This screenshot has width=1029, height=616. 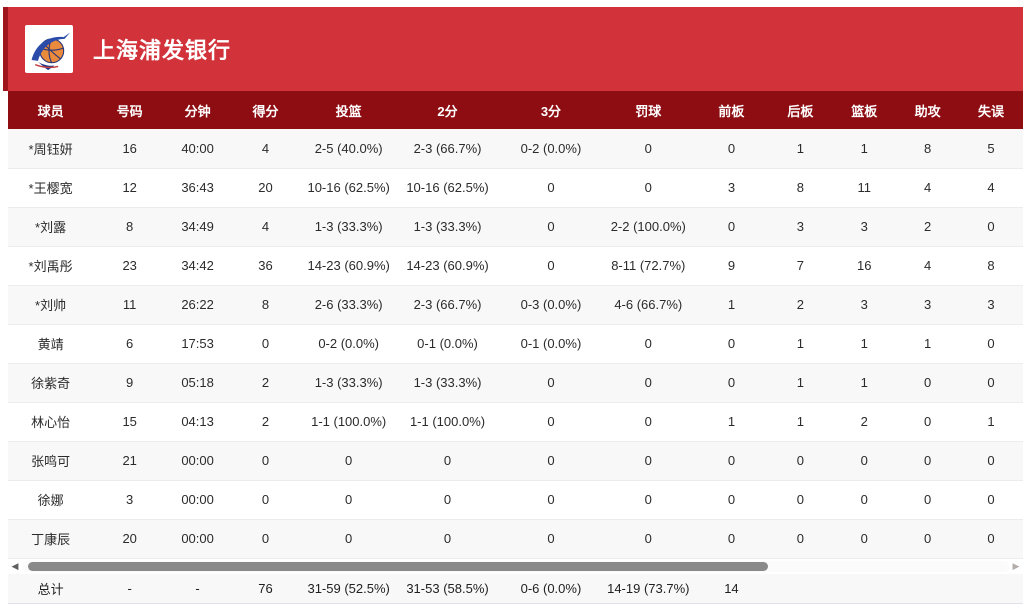 I want to click on column-header-1: 球员, so click(x=51, y=110).